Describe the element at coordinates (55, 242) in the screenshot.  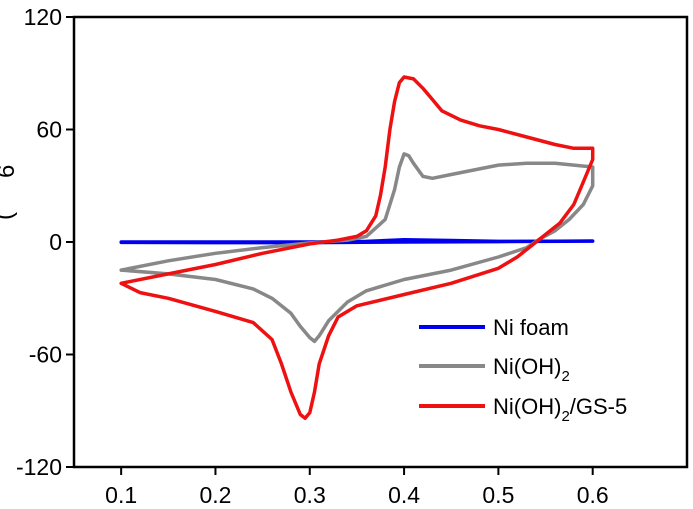
I see `y-tick-label-3: 0` at that location.